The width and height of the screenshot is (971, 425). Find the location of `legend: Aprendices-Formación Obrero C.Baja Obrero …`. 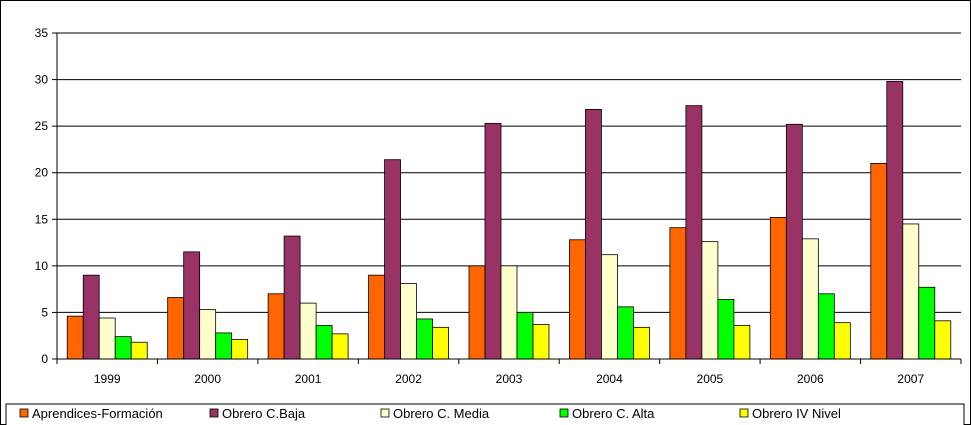

legend: Aprendices-Formación Obrero C.Baja Obrero … is located at coordinates (485, 414).